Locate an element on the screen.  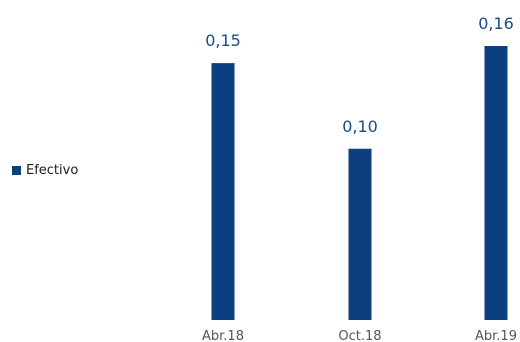
legend-swatch is located at coordinates (16, 170).